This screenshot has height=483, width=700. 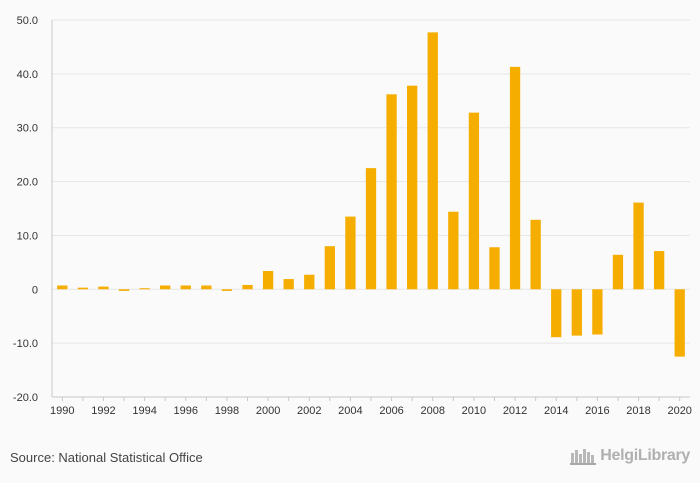 What do you see at coordinates (453, 250) in the screenshot?
I see `bar-2009` at bounding box center [453, 250].